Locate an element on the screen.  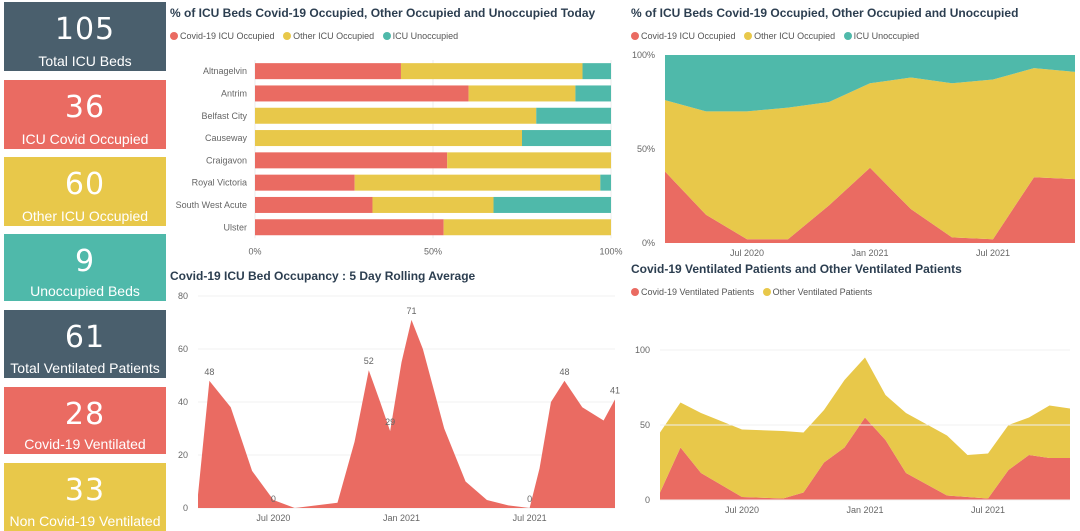
legend-label: Other ICU Occupied is located at coordinates (795, 36).